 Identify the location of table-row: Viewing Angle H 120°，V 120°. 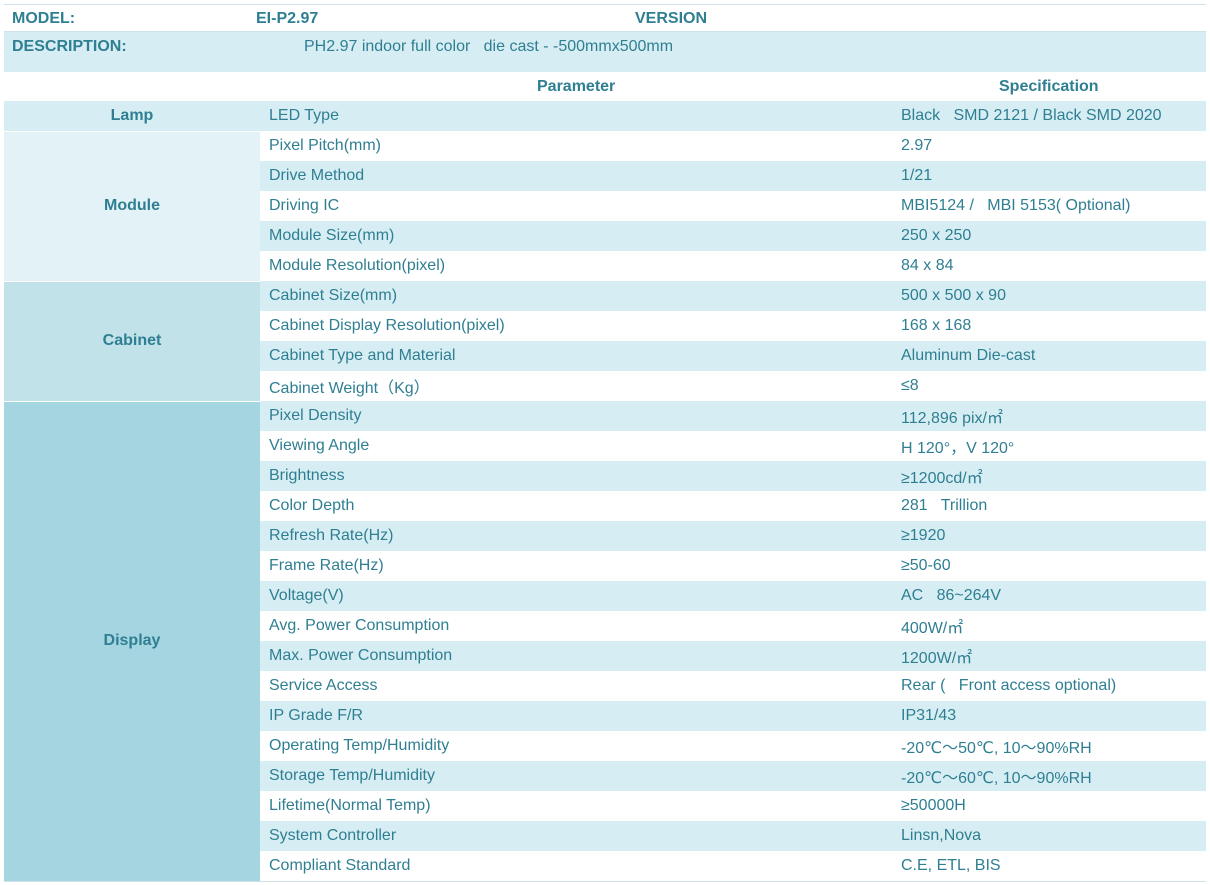
(605, 446).